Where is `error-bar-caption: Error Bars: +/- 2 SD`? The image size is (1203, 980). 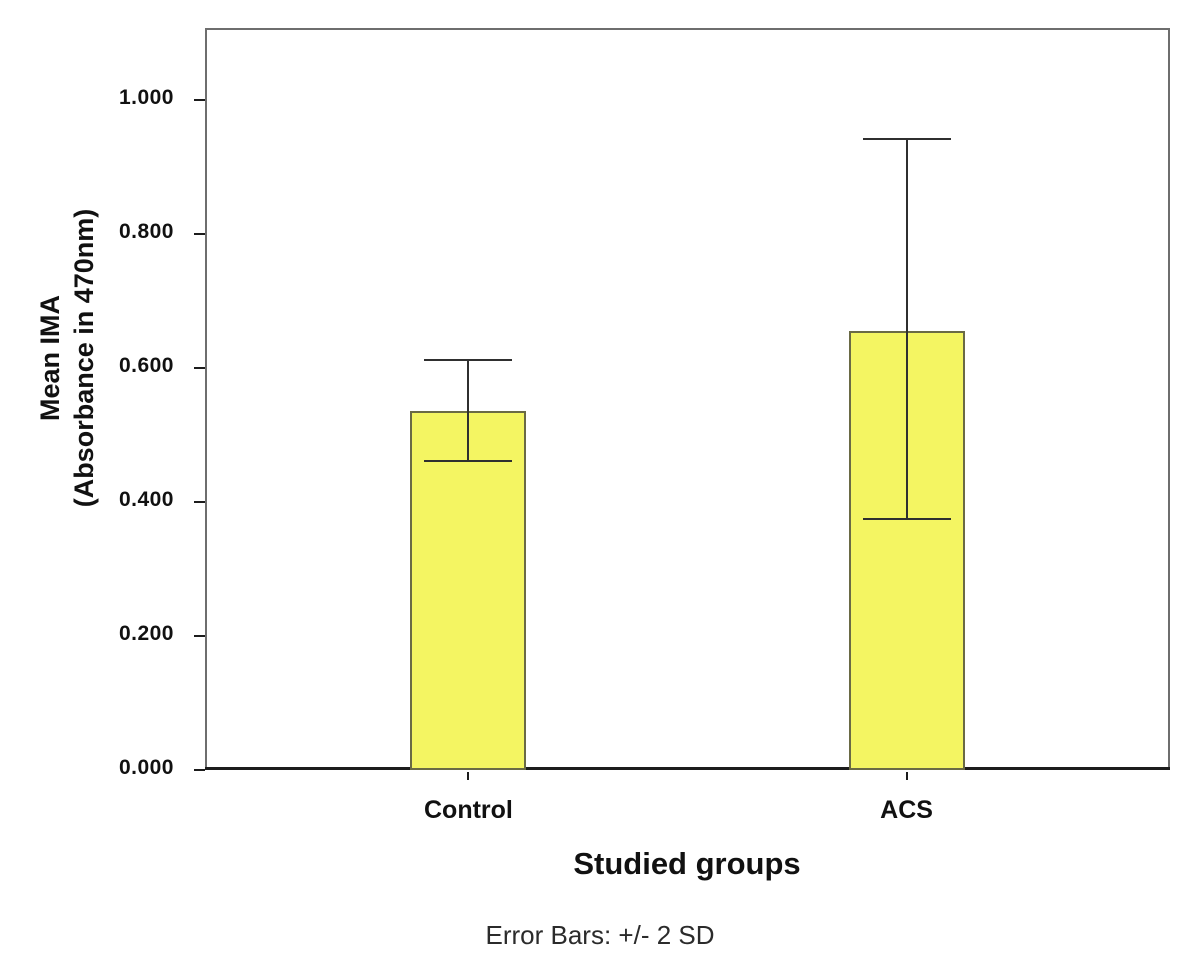
error-bar-caption: Error Bars: +/- 2 SD is located at coordinates (600, 935).